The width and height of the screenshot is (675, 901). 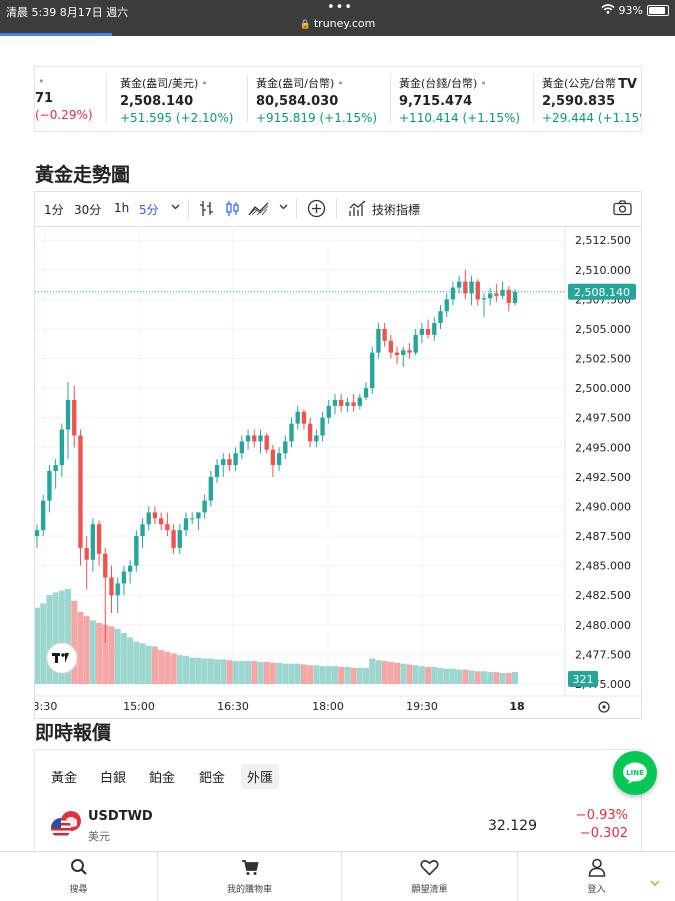 What do you see at coordinates (396, 210) in the screenshot?
I see `indicators-button: 技術指標` at bounding box center [396, 210].